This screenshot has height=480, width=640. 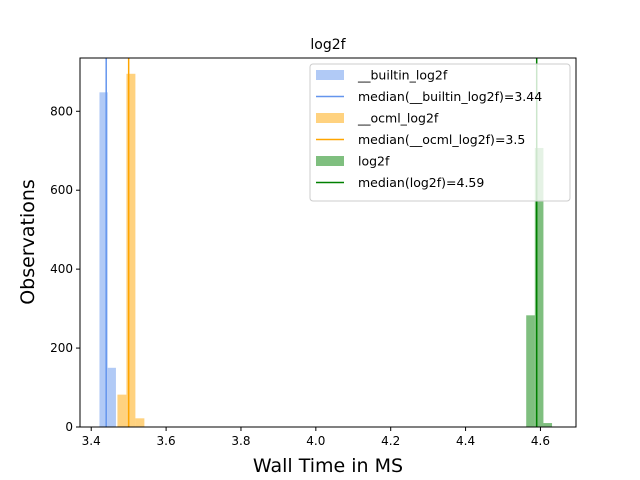 I want to click on x-tick-label: 4.4, so click(x=465, y=441).